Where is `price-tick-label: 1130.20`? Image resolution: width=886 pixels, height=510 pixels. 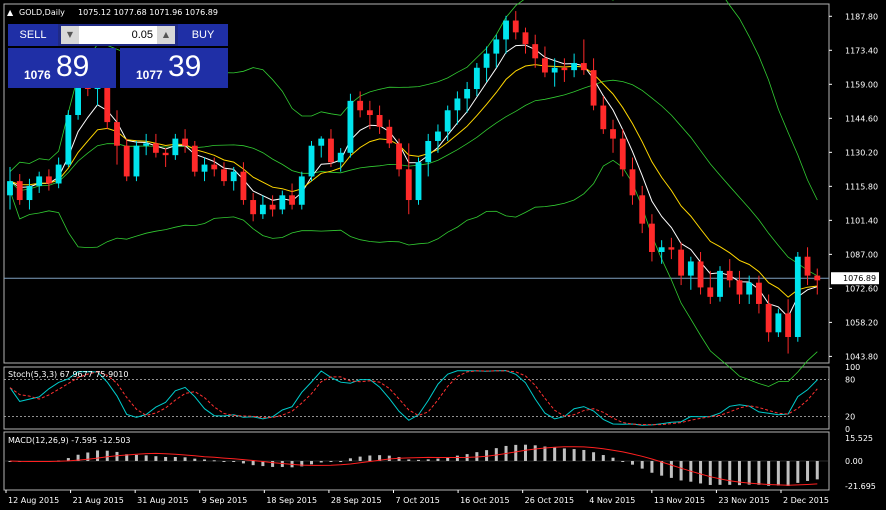 price-tick-label: 1130.20 is located at coordinates (861, 152).